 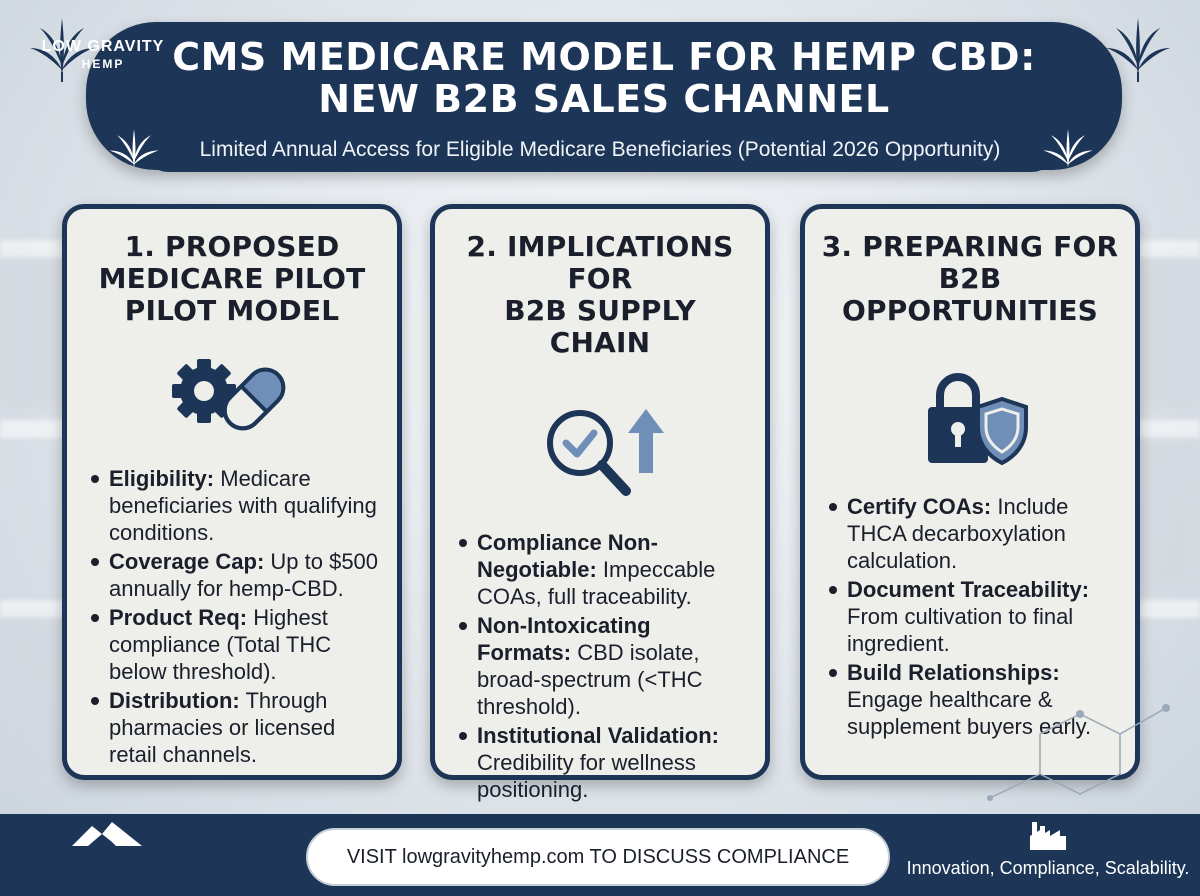 What do you see at coordinates (600, 326) in the screenshot?
I see `card-title-line: B2B SUPPLY CHAIN` at bounding box center [600, 326].